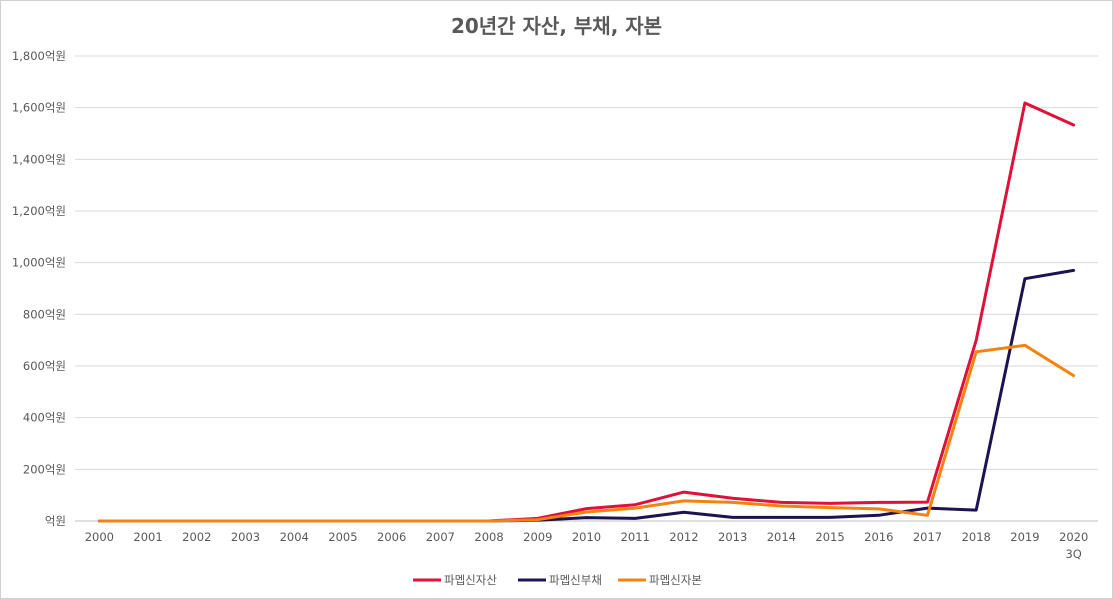 This screenshot has height=599, width=1113. I want to click on y-tick-label: 200억원, so click(44, 469).